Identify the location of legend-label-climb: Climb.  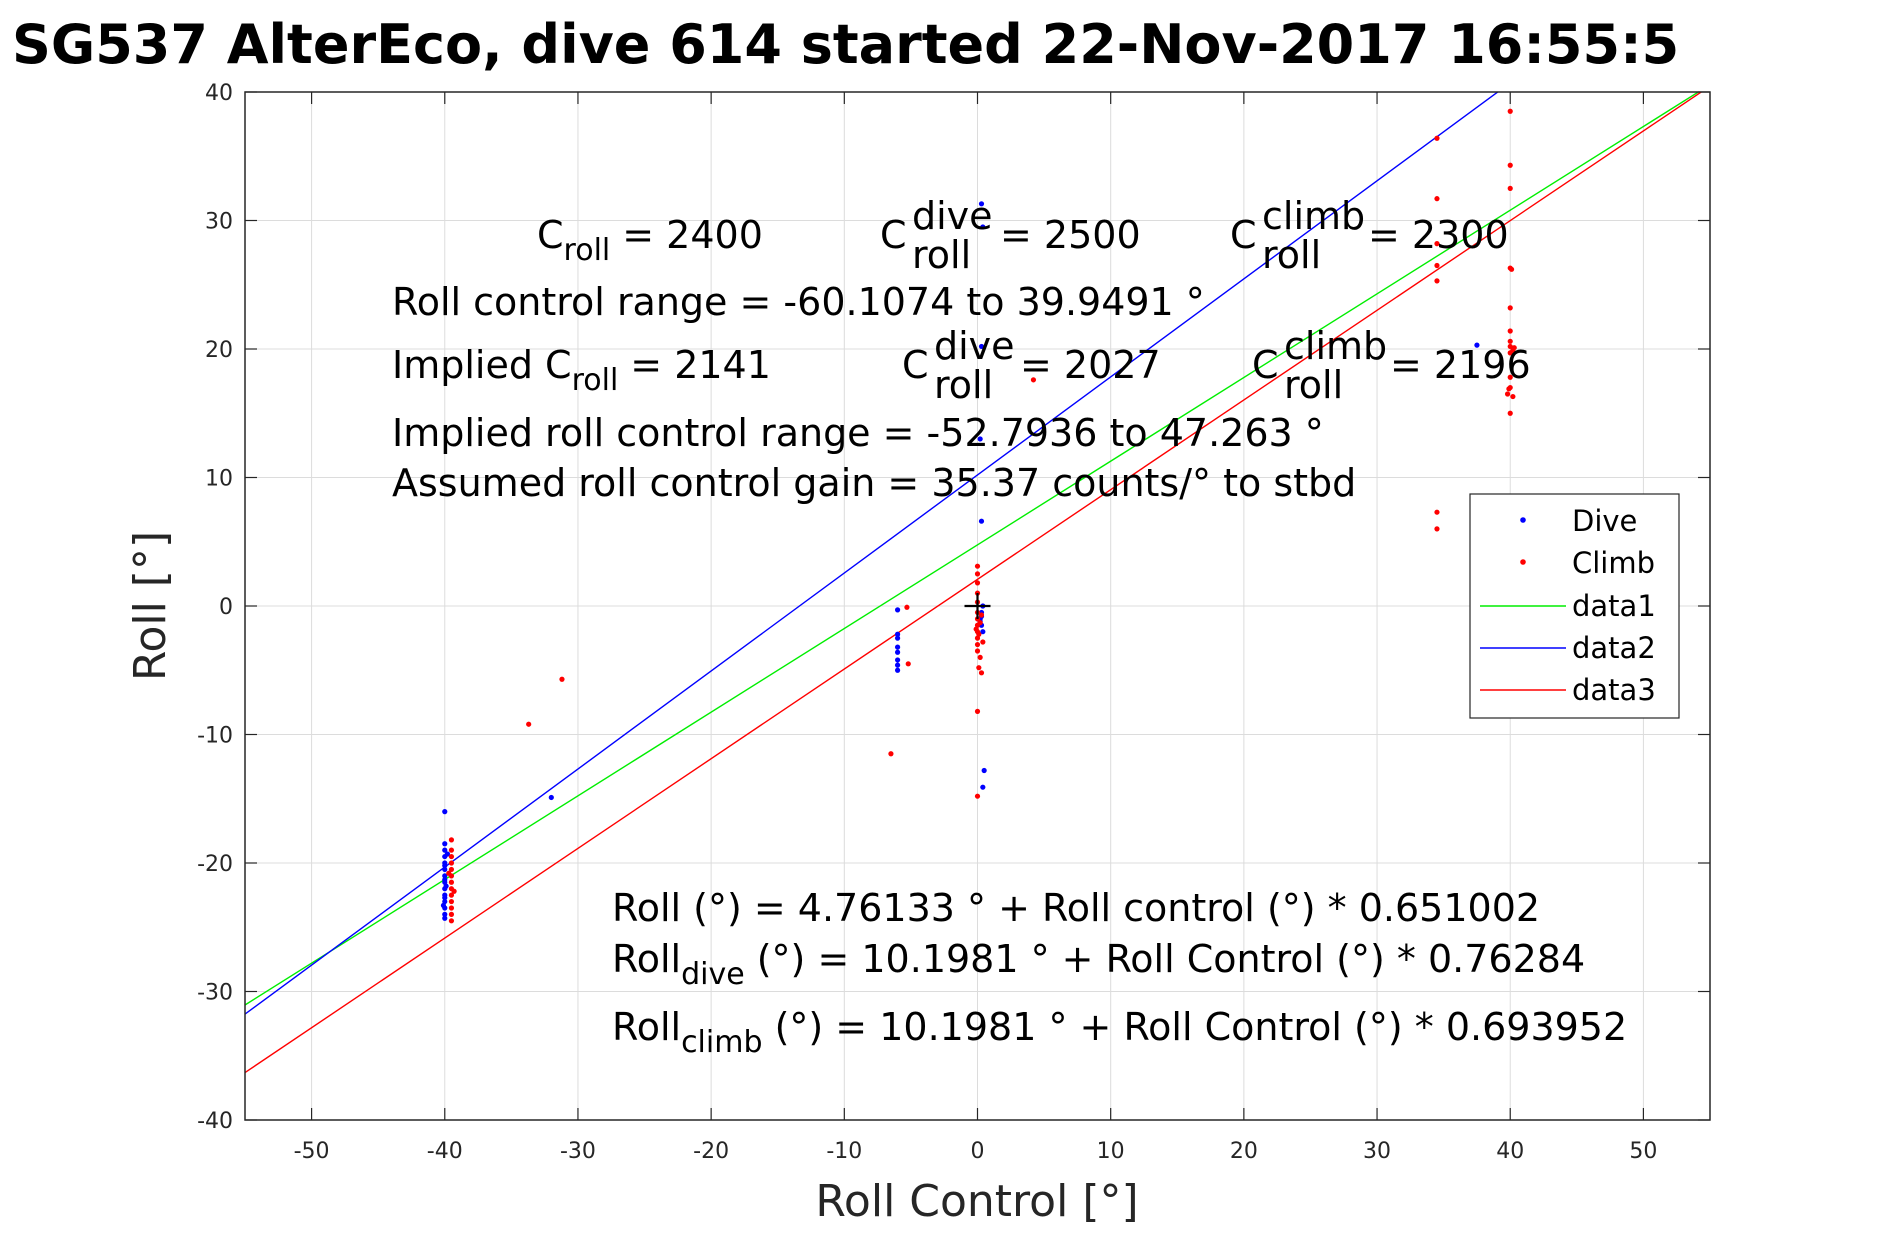
(1613, 563).